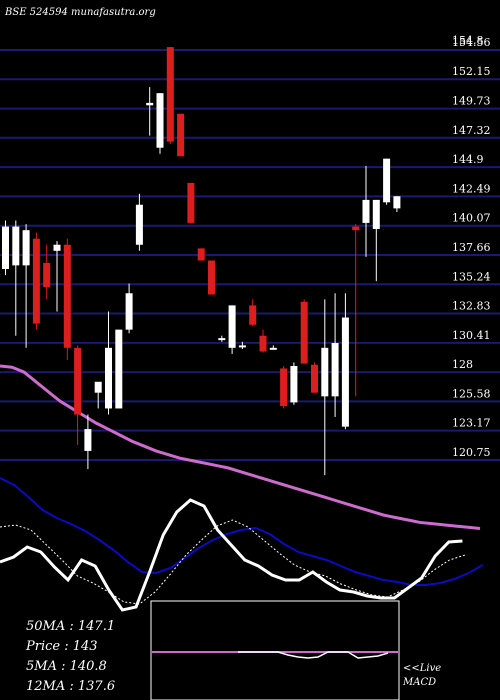 The width and height of the screenshot is (500, 700). I want to click on y-tick-label: 130.41, so click(471, 335).